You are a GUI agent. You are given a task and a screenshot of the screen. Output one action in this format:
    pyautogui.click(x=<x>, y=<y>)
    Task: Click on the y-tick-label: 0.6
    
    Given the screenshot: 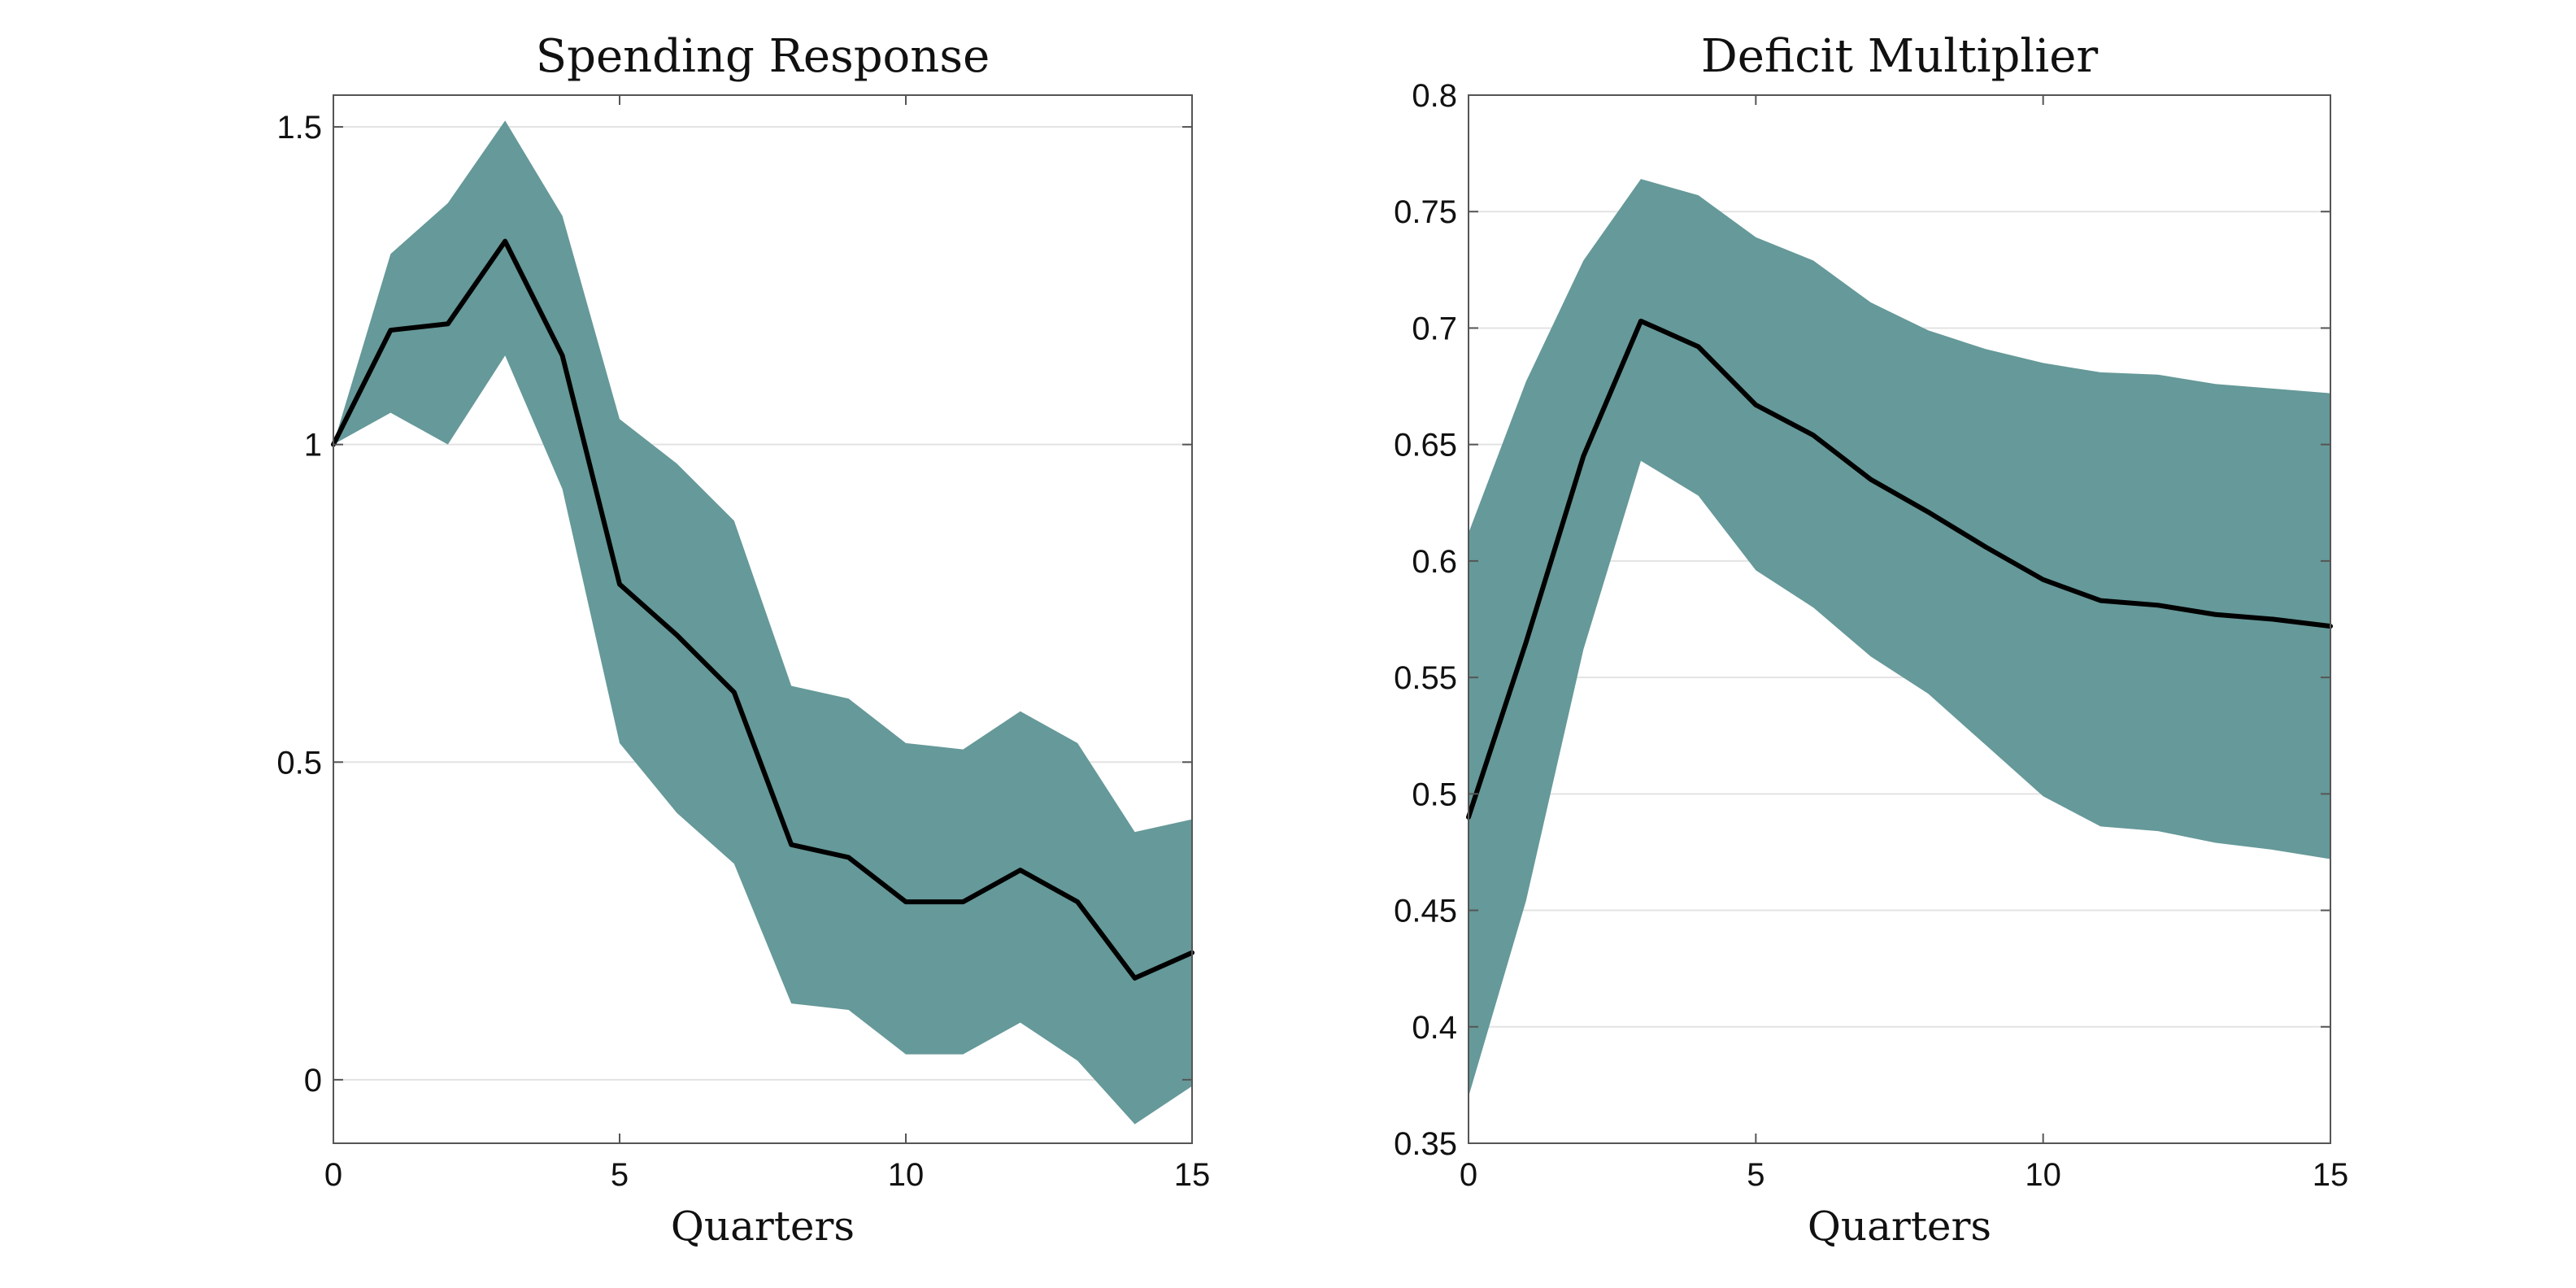 What is the action you would take?
    pyautogui.click(x=1434, y=562)
    